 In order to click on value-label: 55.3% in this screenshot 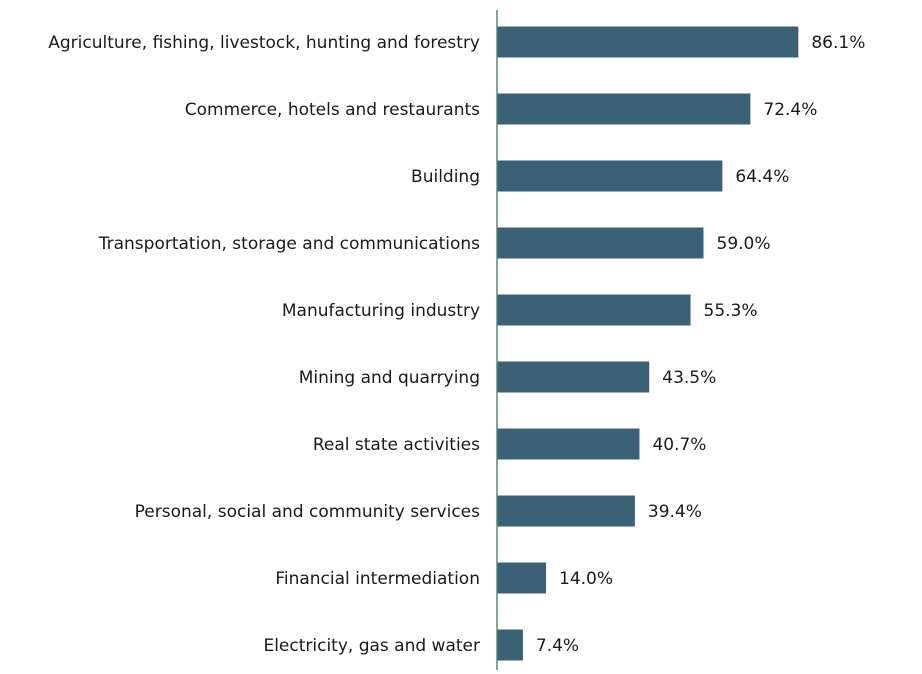, I will do `click(731, 311)`.